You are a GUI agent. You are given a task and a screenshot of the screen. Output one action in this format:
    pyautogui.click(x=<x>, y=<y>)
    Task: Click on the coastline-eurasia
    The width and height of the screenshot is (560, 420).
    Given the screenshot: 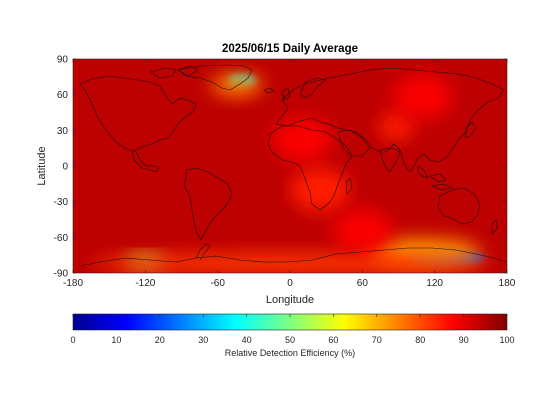 What is the action you would take?
    pyautogui.click(x=390, y=120)
    